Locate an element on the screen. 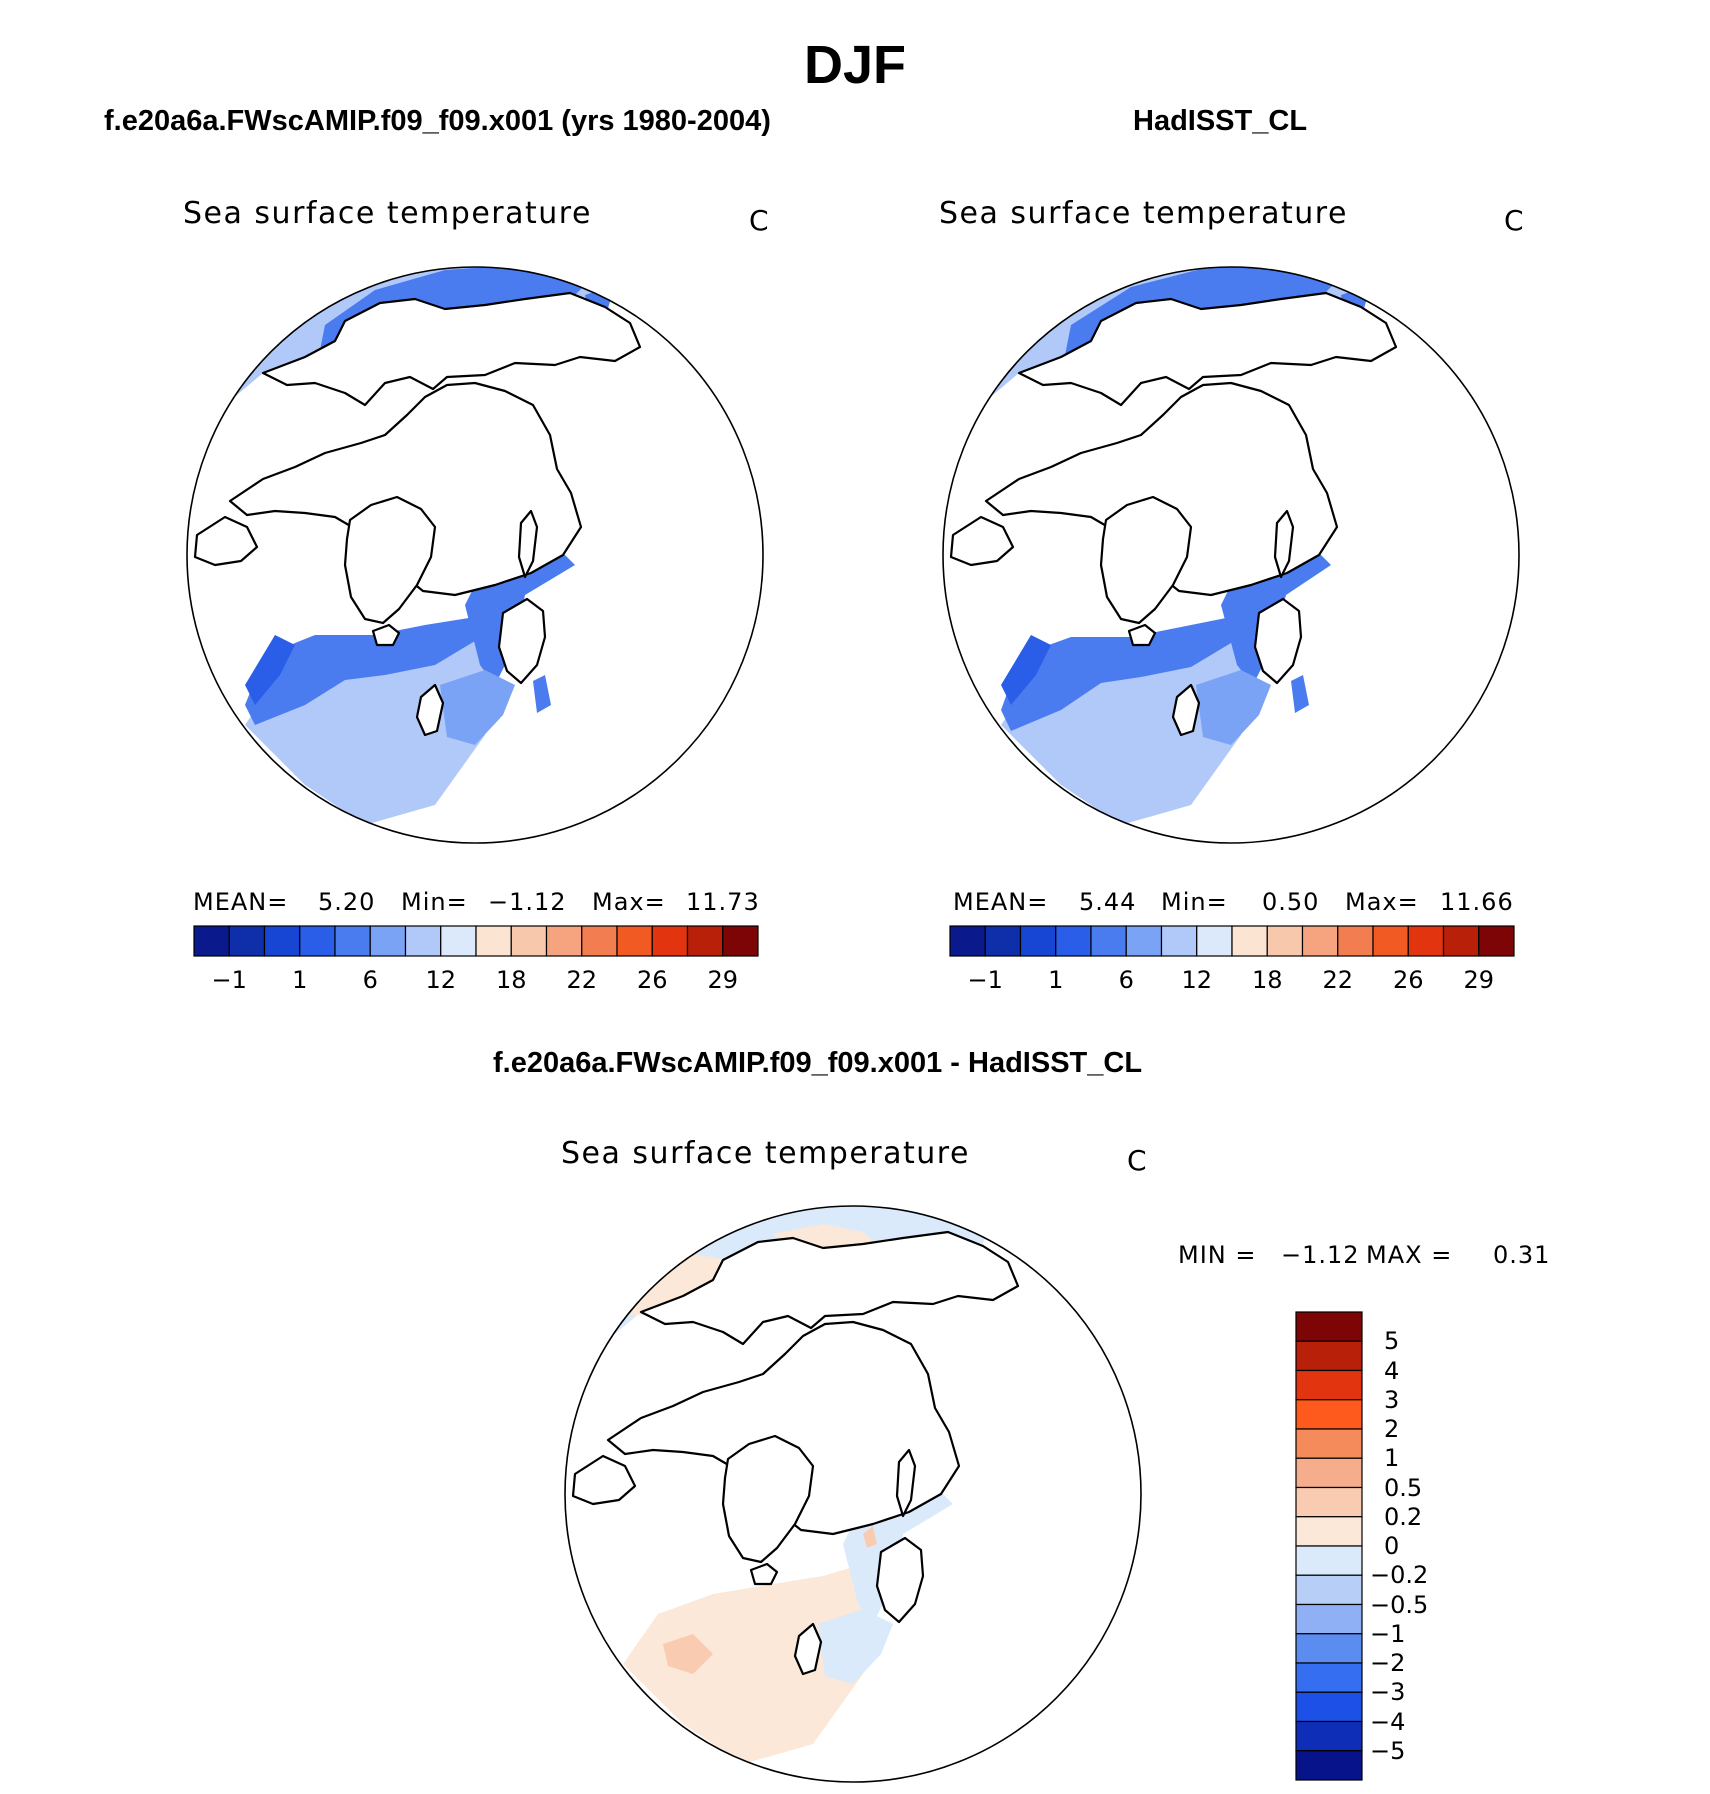 The image size is (1710, 1794). colorbar-tick-label: 0.2 is located at coordinates (1403, 1516).